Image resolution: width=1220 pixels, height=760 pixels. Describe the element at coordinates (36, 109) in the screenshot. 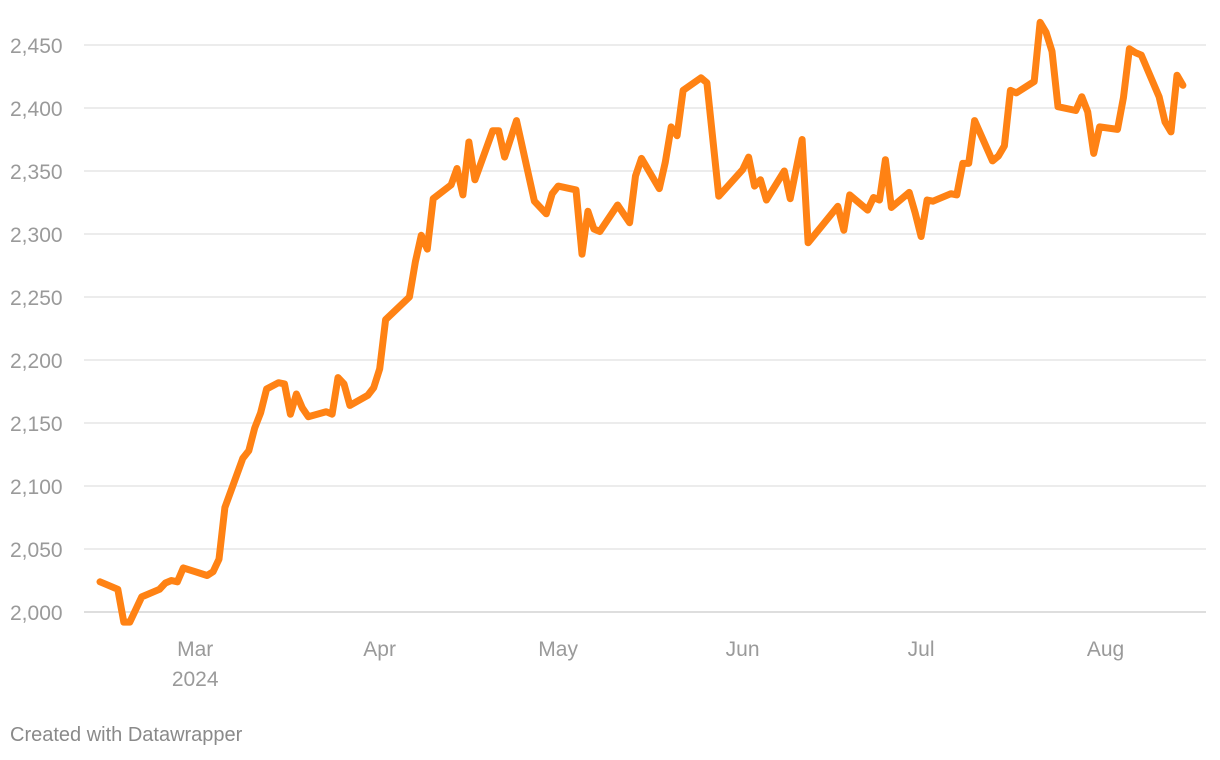

I see `y-tick-label: 2,400` at that location.